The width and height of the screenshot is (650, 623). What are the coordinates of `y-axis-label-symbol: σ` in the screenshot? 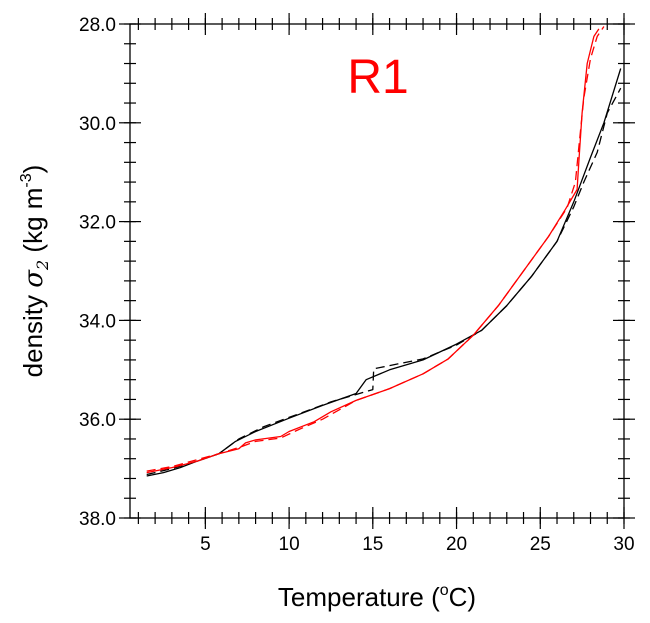 It's located at (34, 278).